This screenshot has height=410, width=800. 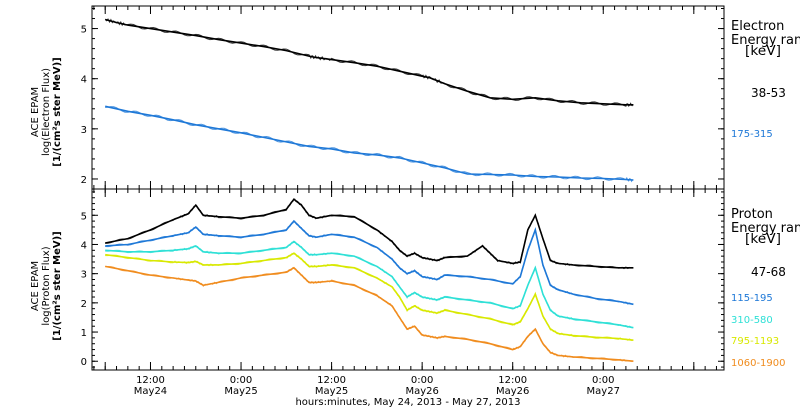 What do you see at coordinates (84, 333) in the screenshot?
I see `y-tick-label: 1` at bounding box center [84, 333].